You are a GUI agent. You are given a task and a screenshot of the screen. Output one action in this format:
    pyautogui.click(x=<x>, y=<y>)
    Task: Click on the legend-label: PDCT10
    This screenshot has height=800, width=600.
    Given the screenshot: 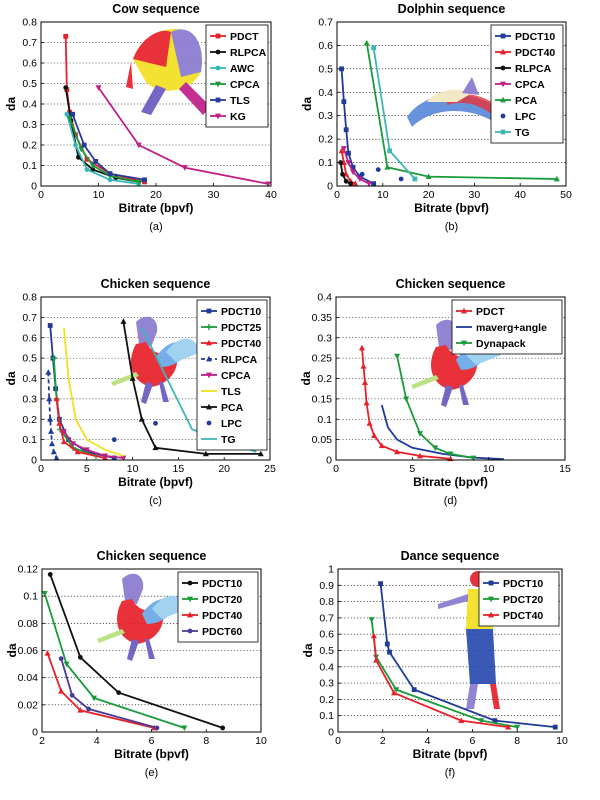 What is the action you would take?
    pyautogui.click(x=241, y=312)
    